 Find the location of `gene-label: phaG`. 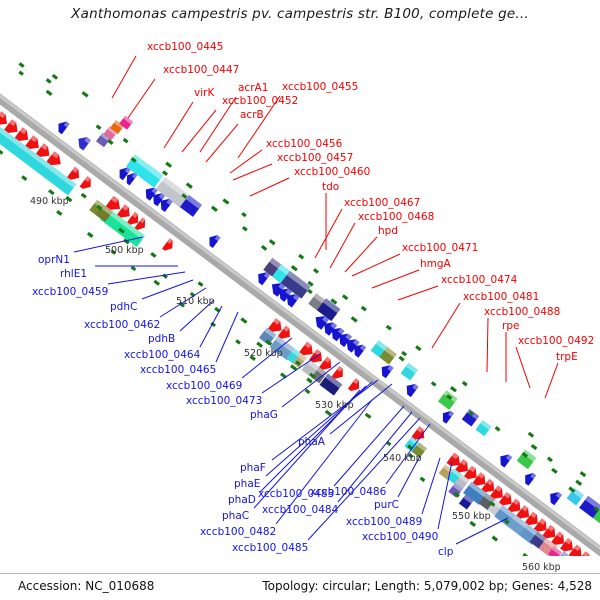

gene-label: phaG is located at coordinates (264, 415).